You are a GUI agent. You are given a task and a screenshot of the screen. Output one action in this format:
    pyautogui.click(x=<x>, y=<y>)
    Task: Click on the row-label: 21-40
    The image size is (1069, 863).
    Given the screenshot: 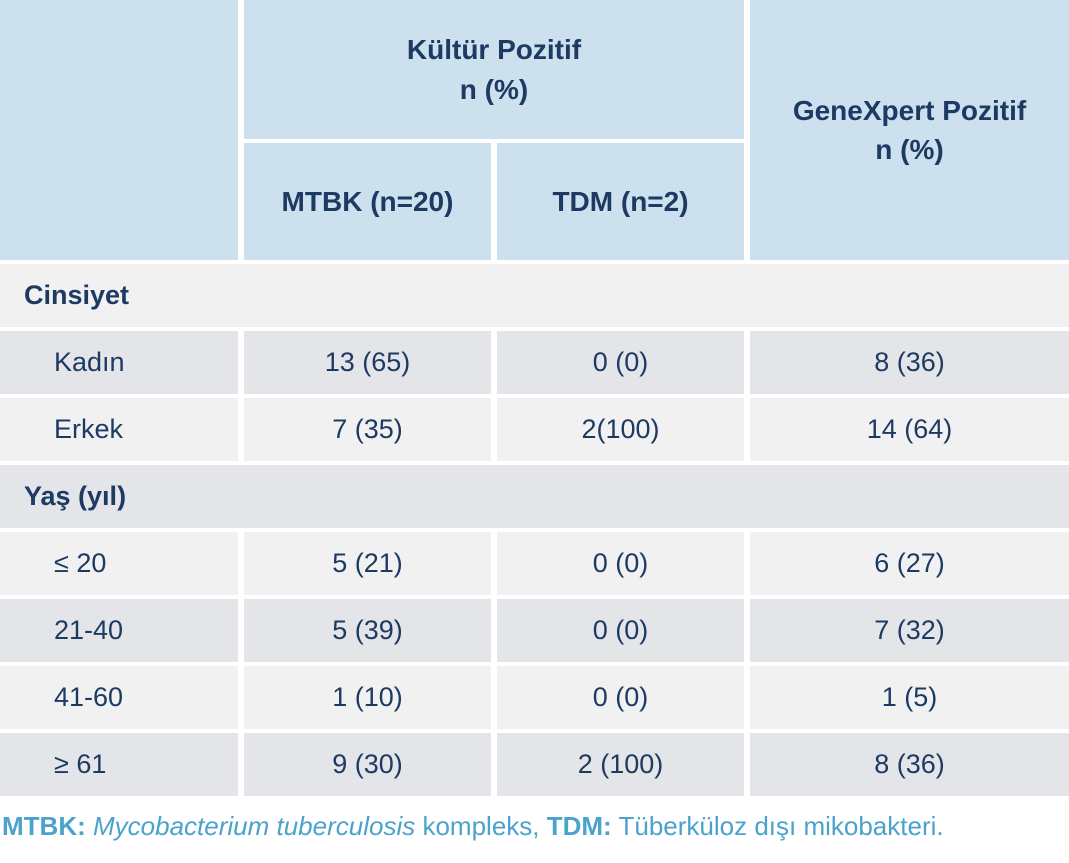 What is the action you would take?
    pyautogui.click(x=119, y=630)
    